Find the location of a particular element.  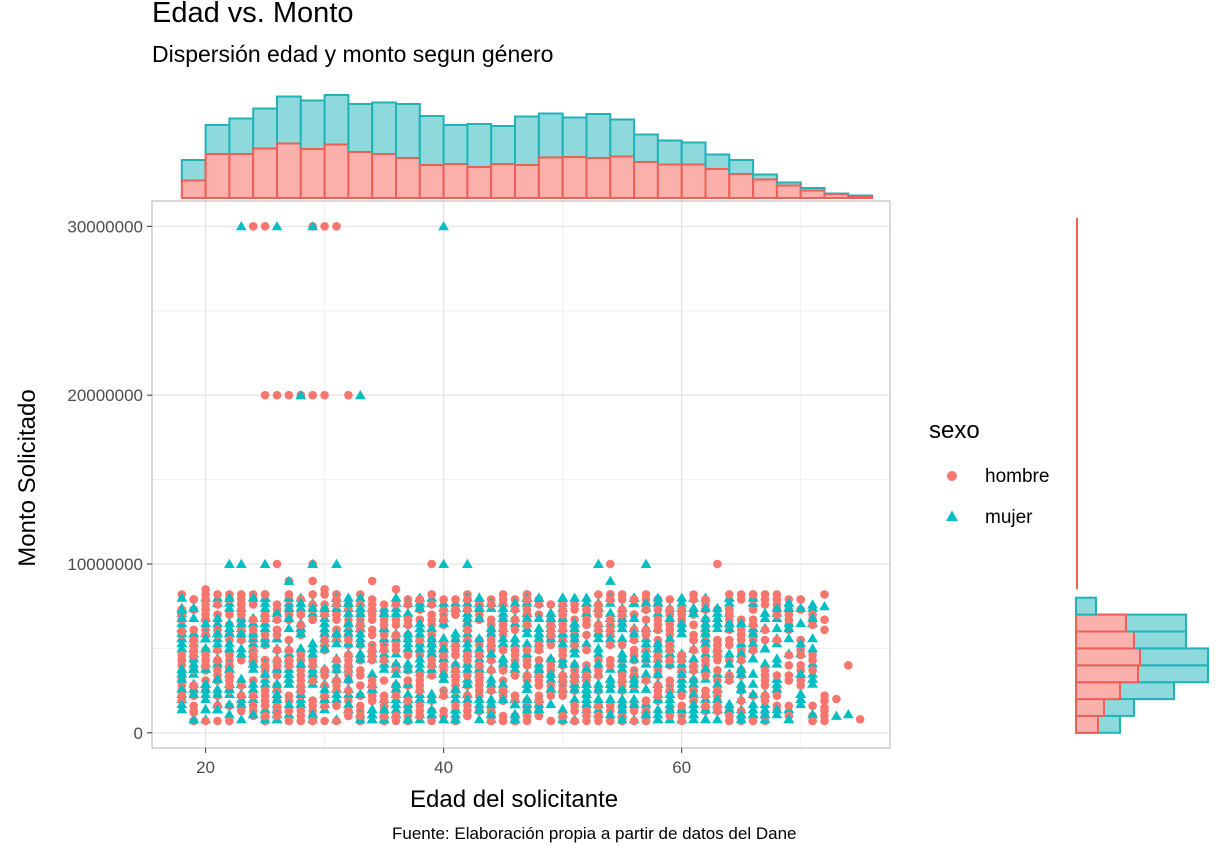

legend-triangle-icon is located at coordinates (952, 515).